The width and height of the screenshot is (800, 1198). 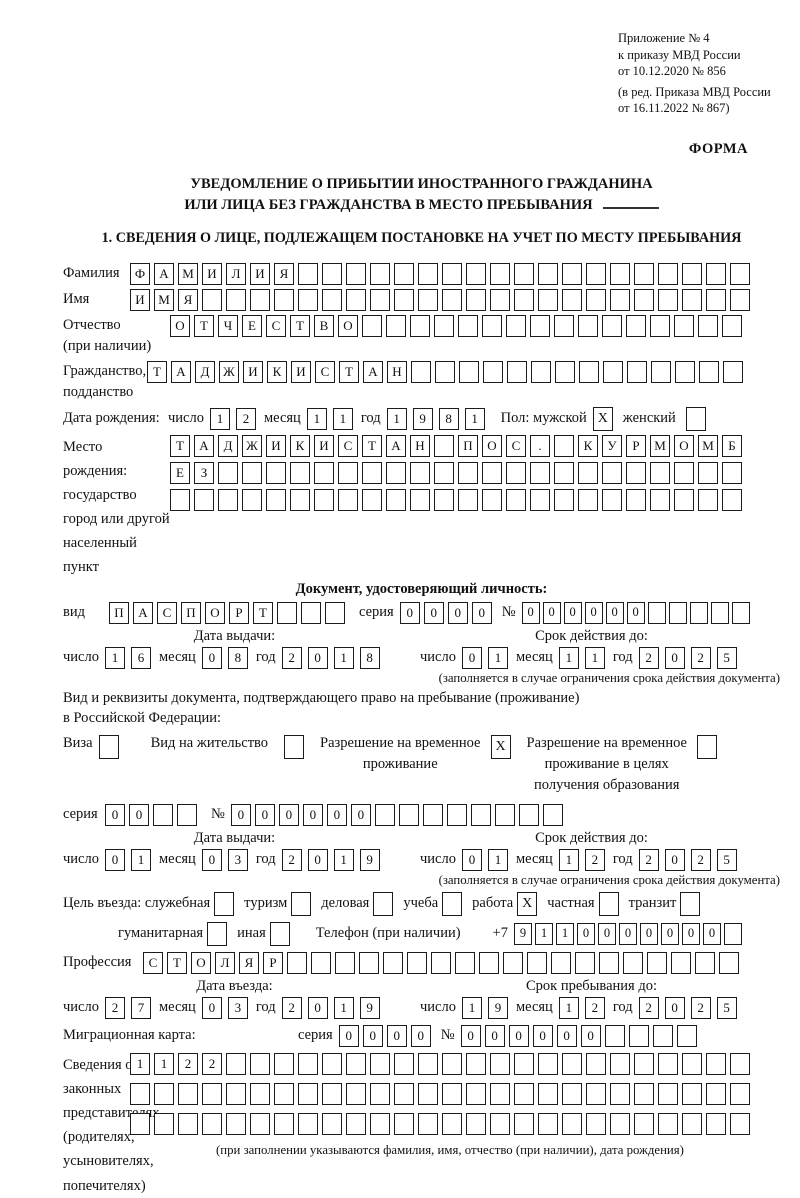 What do you see at coordinates (164, 299) in the screenshot?
I see `char-box: М` at bounding box center [164, 299].